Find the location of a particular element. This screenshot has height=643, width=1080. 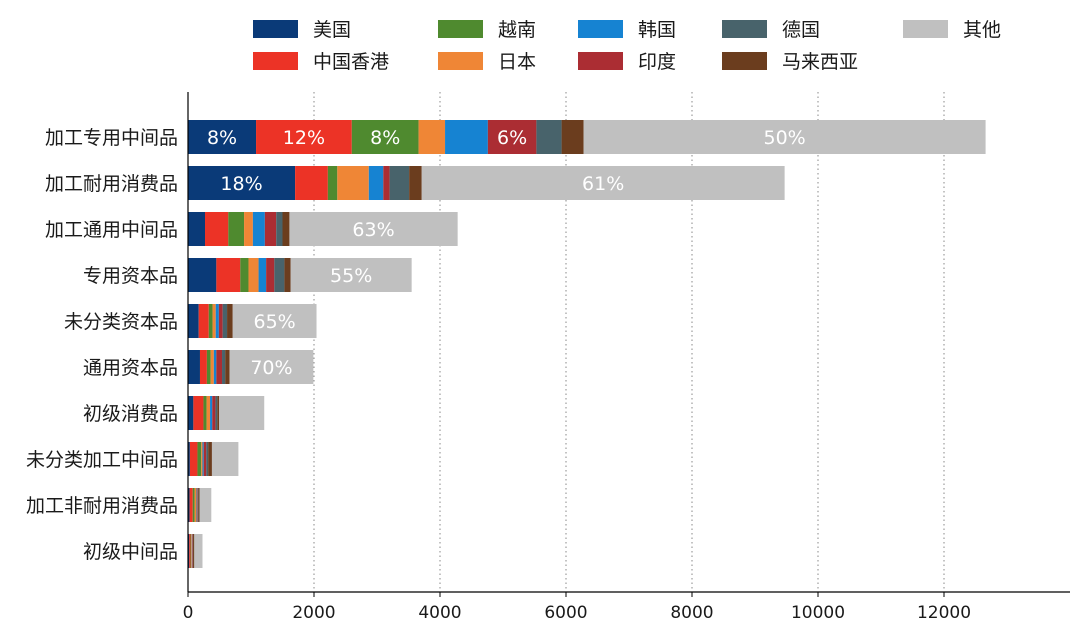

legend-label: 中国香港 is located at coordinates (351, 62).